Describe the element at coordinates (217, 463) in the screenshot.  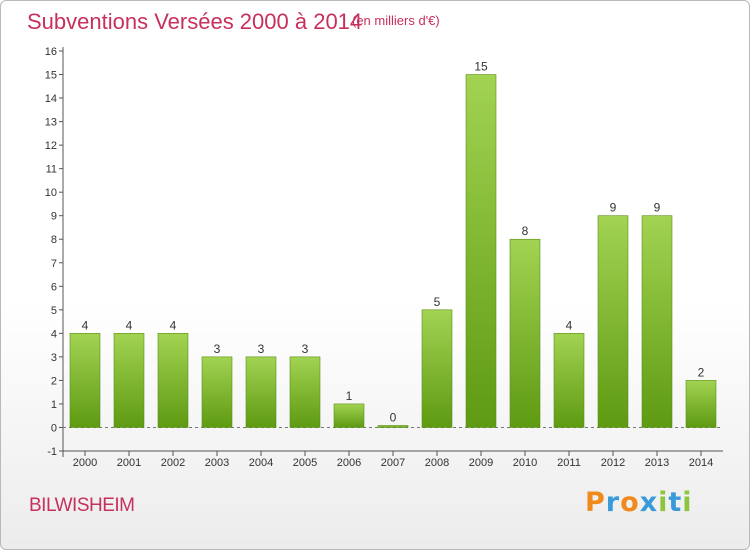
I see `x-tick-label: 2003` at that location.